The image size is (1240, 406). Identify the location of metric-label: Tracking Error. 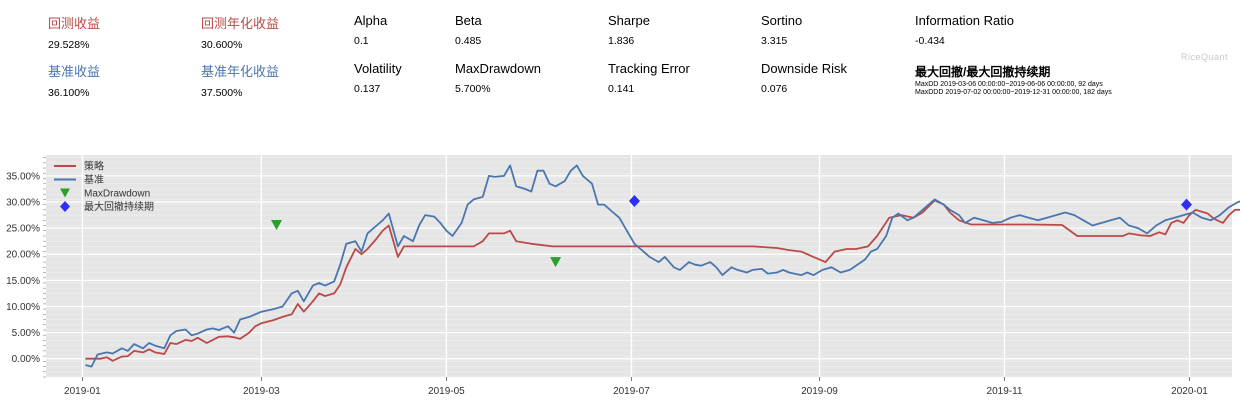
(649, 68).